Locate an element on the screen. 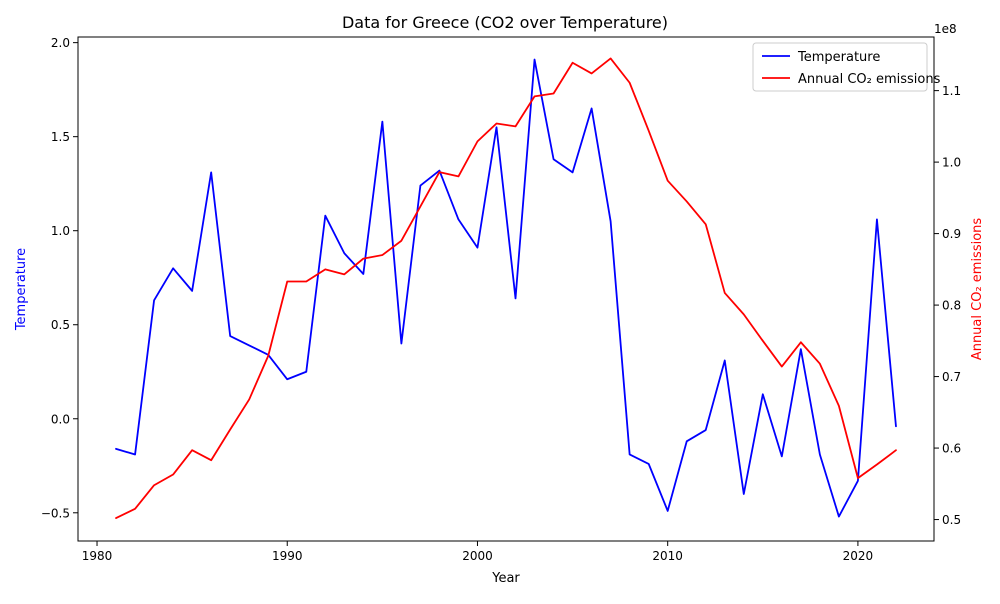 The width and height of the screenshot is (1000, 604). y-axis-left: −0.5 0.0 0.5 1.0 1.5 2.0 is located at coordinates (59, 278).